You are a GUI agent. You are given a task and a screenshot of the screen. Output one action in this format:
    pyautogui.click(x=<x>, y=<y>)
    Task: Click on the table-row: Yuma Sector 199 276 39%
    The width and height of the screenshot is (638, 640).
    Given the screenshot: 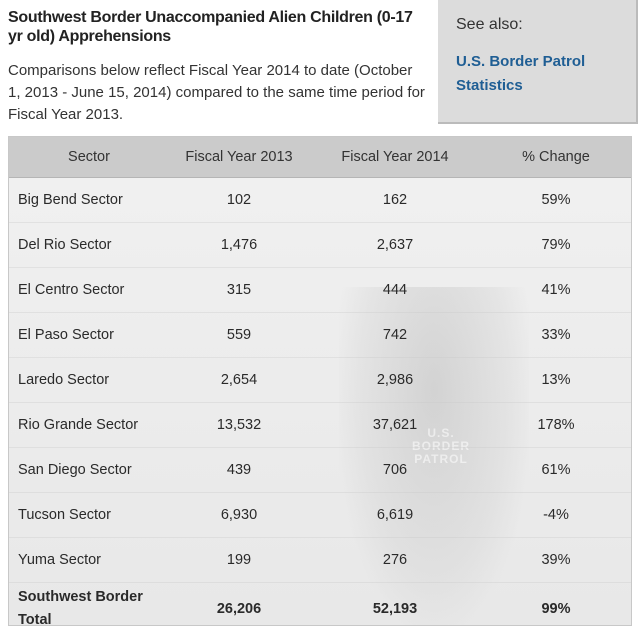 What is the action you would take?
    pyautogui.click(x=320, y=560)
    